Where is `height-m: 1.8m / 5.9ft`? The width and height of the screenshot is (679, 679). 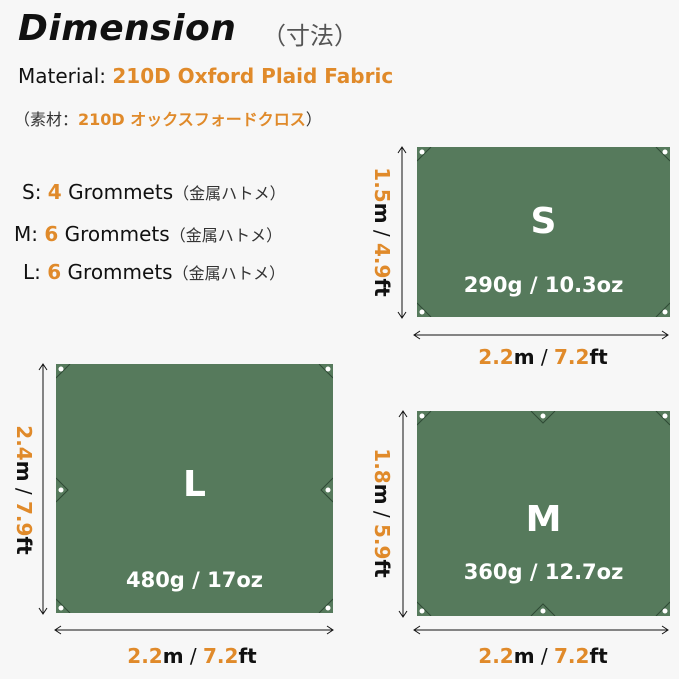 height-m: 1.8m / 5.9ft is located at coordinates (382, 512).